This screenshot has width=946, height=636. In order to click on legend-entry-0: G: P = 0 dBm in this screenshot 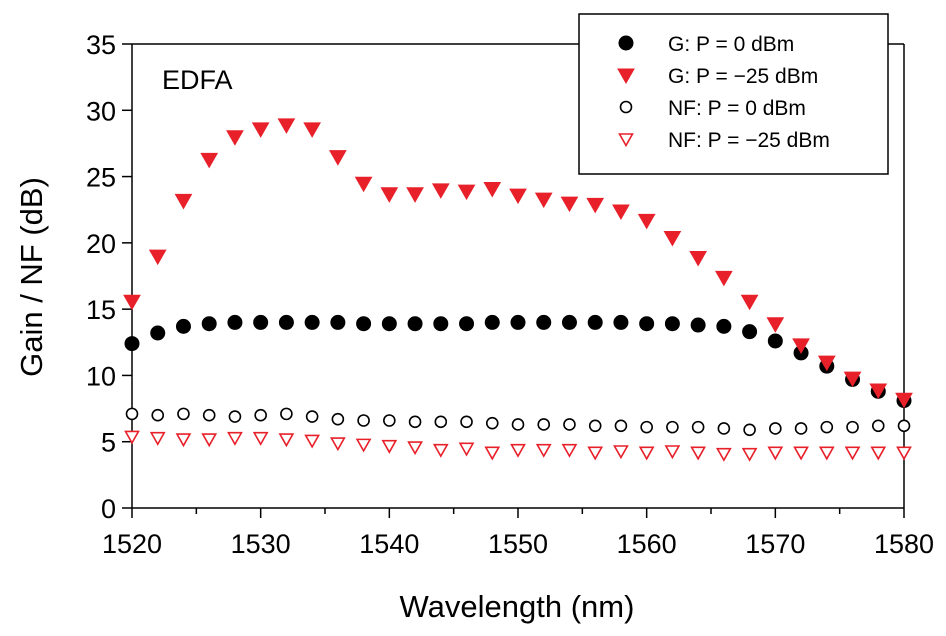, I will do `click(706, 44)`.